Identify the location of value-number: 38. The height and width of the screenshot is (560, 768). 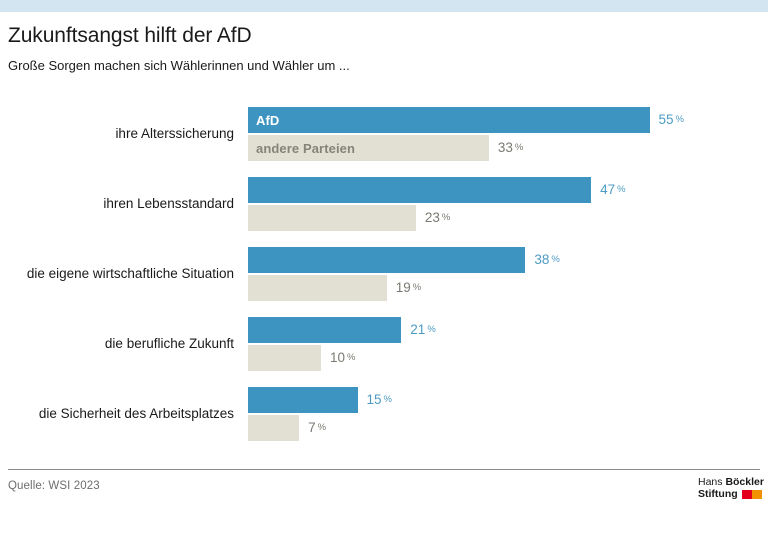
(542, 260).